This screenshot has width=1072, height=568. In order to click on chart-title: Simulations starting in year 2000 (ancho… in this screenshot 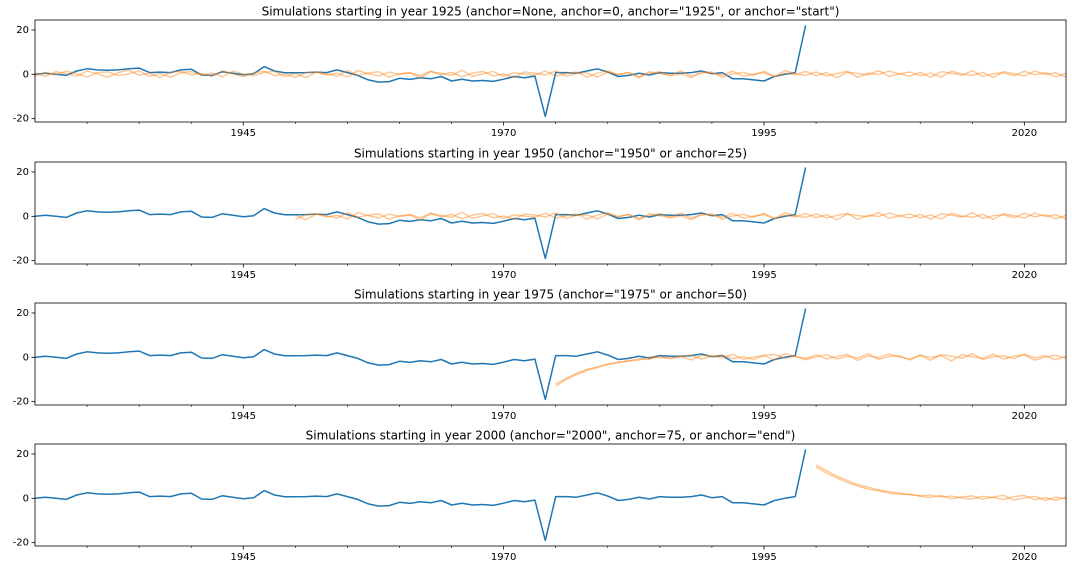, I will do `click(551, 436)`.